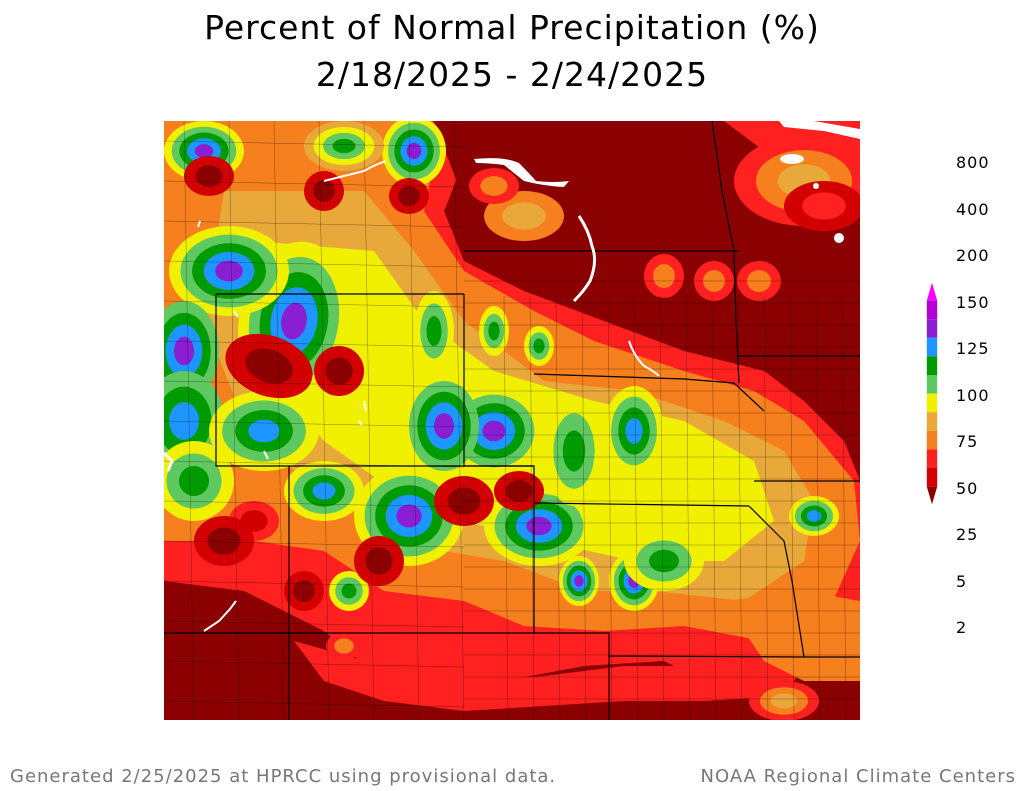 The width and height of the screenshot is (1024, 791). Describe the element at coordinates (858, 776) in the screenshot. I see `agency-credit: NOAA Regional Climate Centers` at that location.